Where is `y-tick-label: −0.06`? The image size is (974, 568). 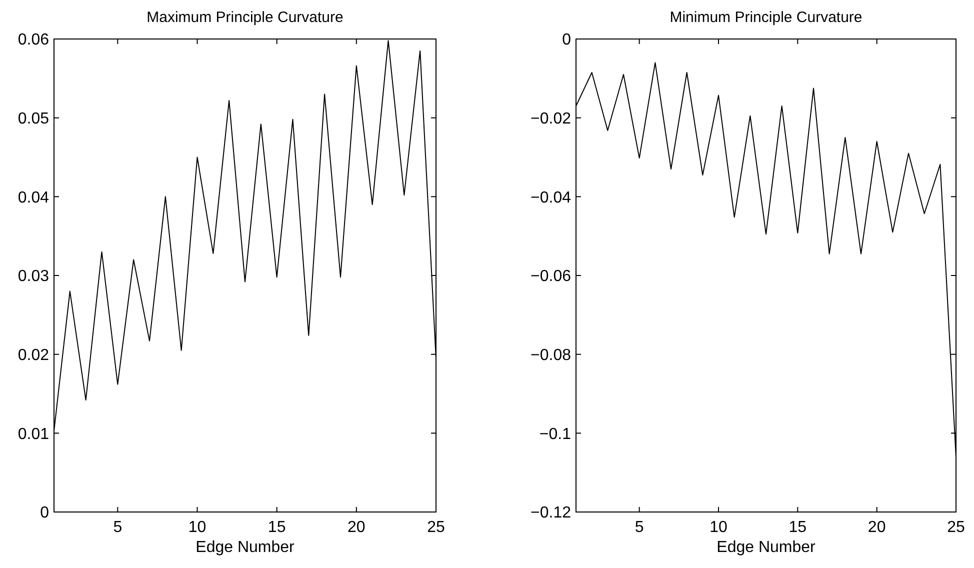 y-tick-label: −0.06 is located at coordinates (551, 277).